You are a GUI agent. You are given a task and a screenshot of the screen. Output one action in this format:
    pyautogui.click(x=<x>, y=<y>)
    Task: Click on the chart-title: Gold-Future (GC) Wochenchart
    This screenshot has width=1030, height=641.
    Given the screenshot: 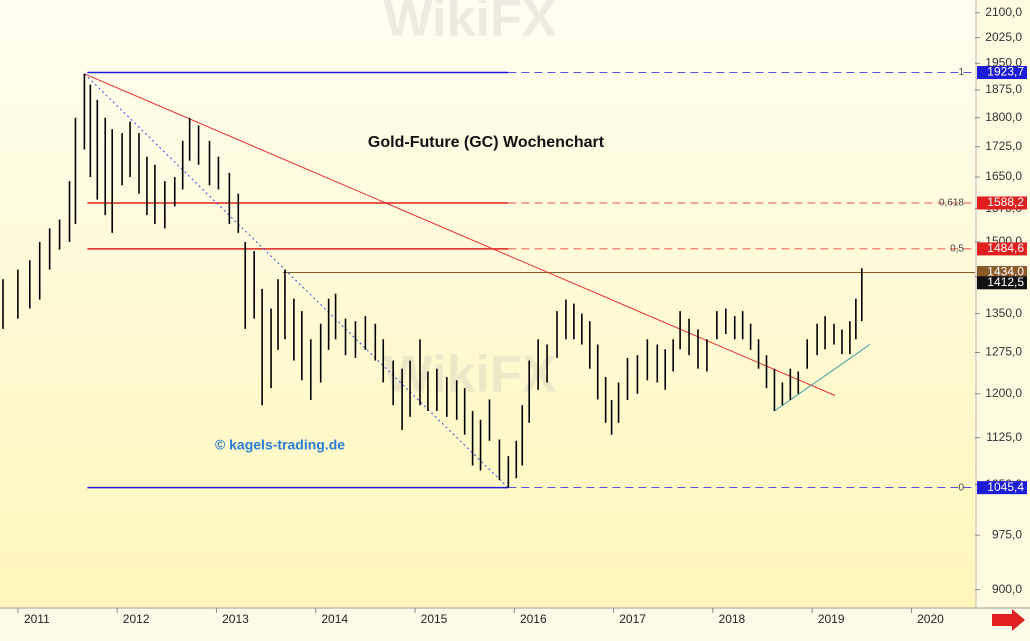 What is the action you would take?
    pyautogui.click(x=486, y=142)
    